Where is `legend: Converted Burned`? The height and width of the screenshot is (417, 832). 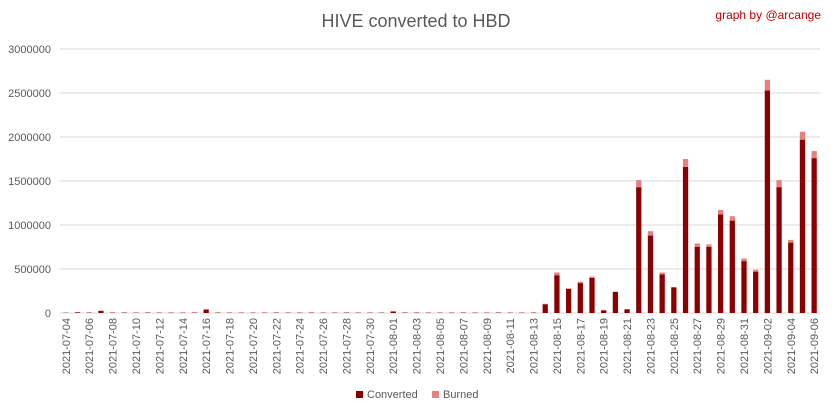 legend: Converted Burned is located at coordinates (417, 395).